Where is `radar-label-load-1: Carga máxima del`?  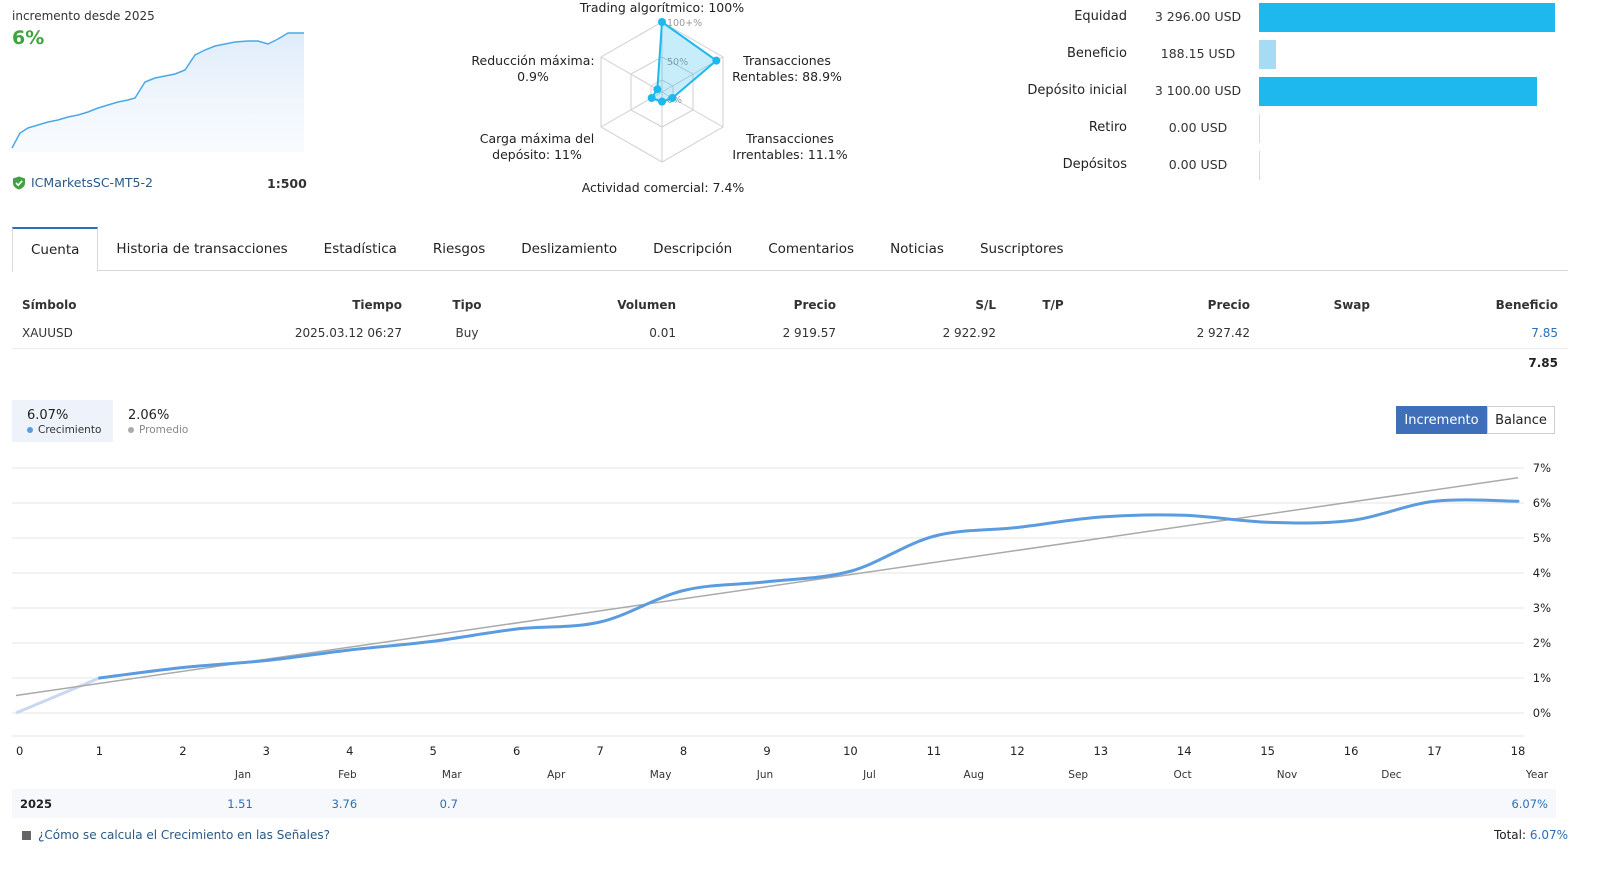 radar-label-load-1: Carga máxima del is located at coordinates (537, 138).